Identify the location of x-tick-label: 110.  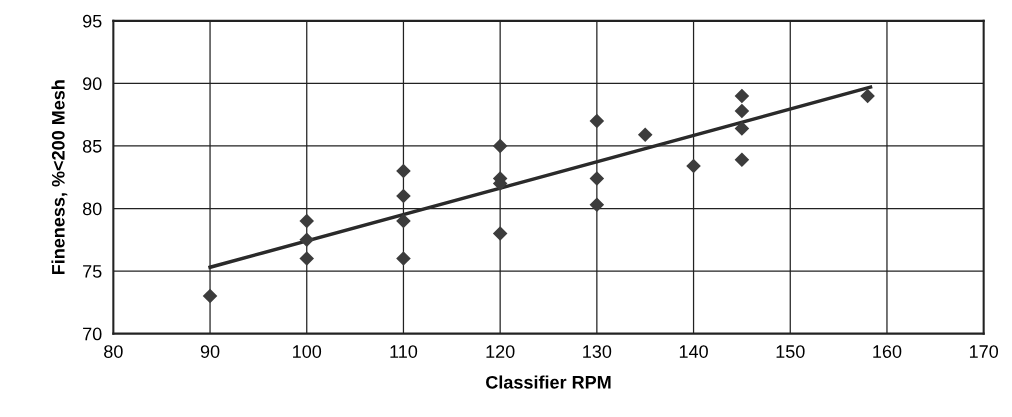
(404, 351).